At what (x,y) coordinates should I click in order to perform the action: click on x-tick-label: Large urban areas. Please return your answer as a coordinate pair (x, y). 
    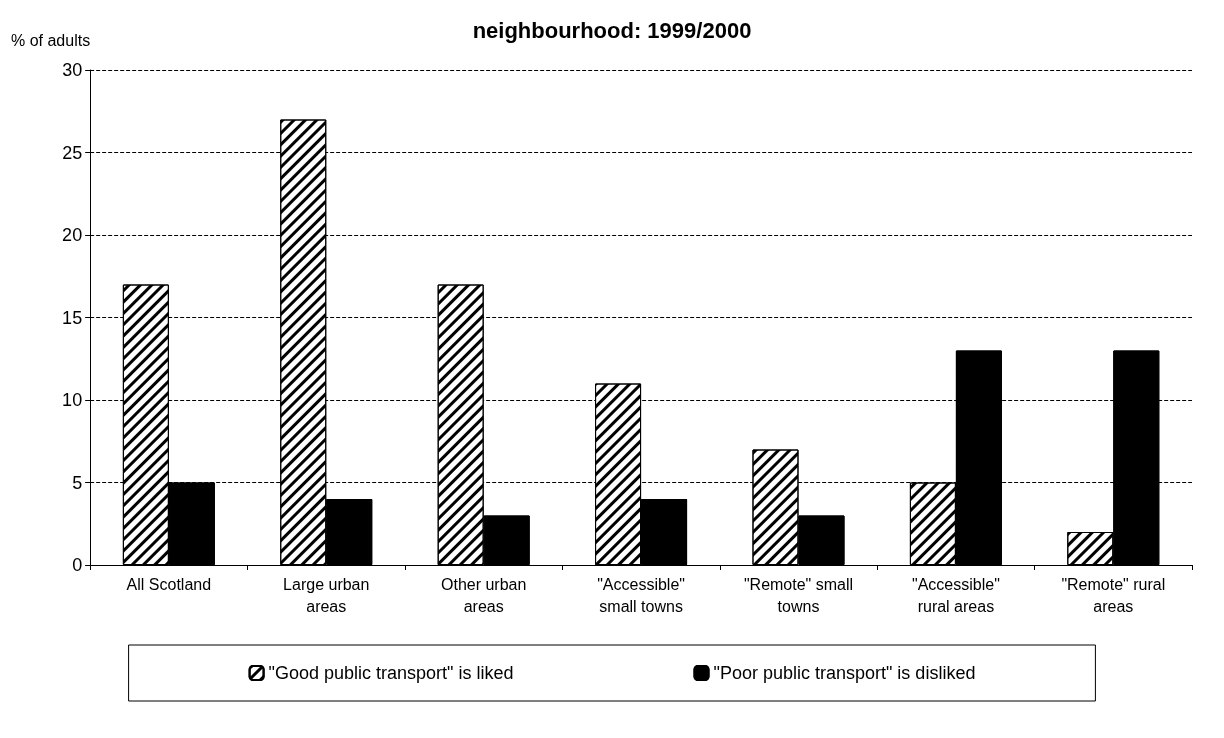
    Looking at the image, I should click on (326, 595).